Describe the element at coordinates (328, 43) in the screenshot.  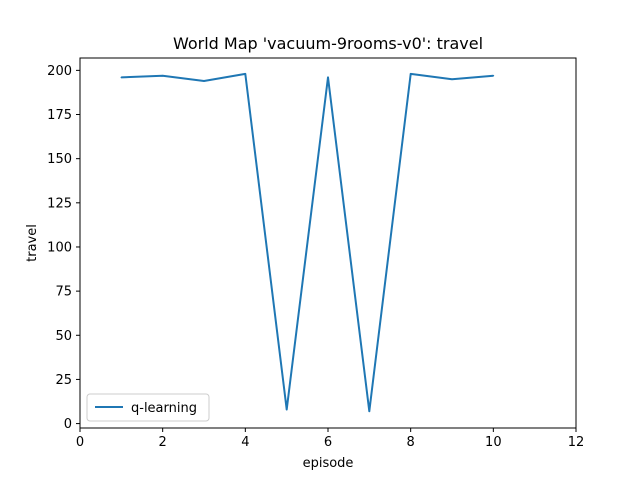
I see `chart-title: World Map 'vacuum-9rooms-v0': travel` at that location.